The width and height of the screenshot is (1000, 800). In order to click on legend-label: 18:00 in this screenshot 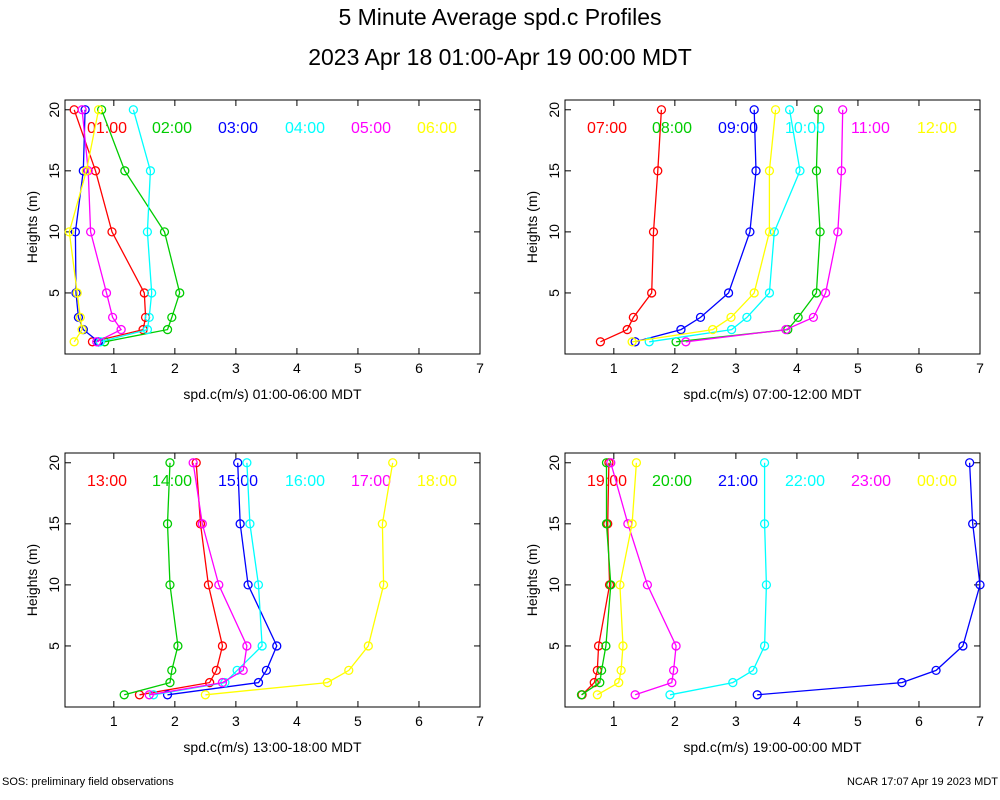, I will do `click(437, 481)`.